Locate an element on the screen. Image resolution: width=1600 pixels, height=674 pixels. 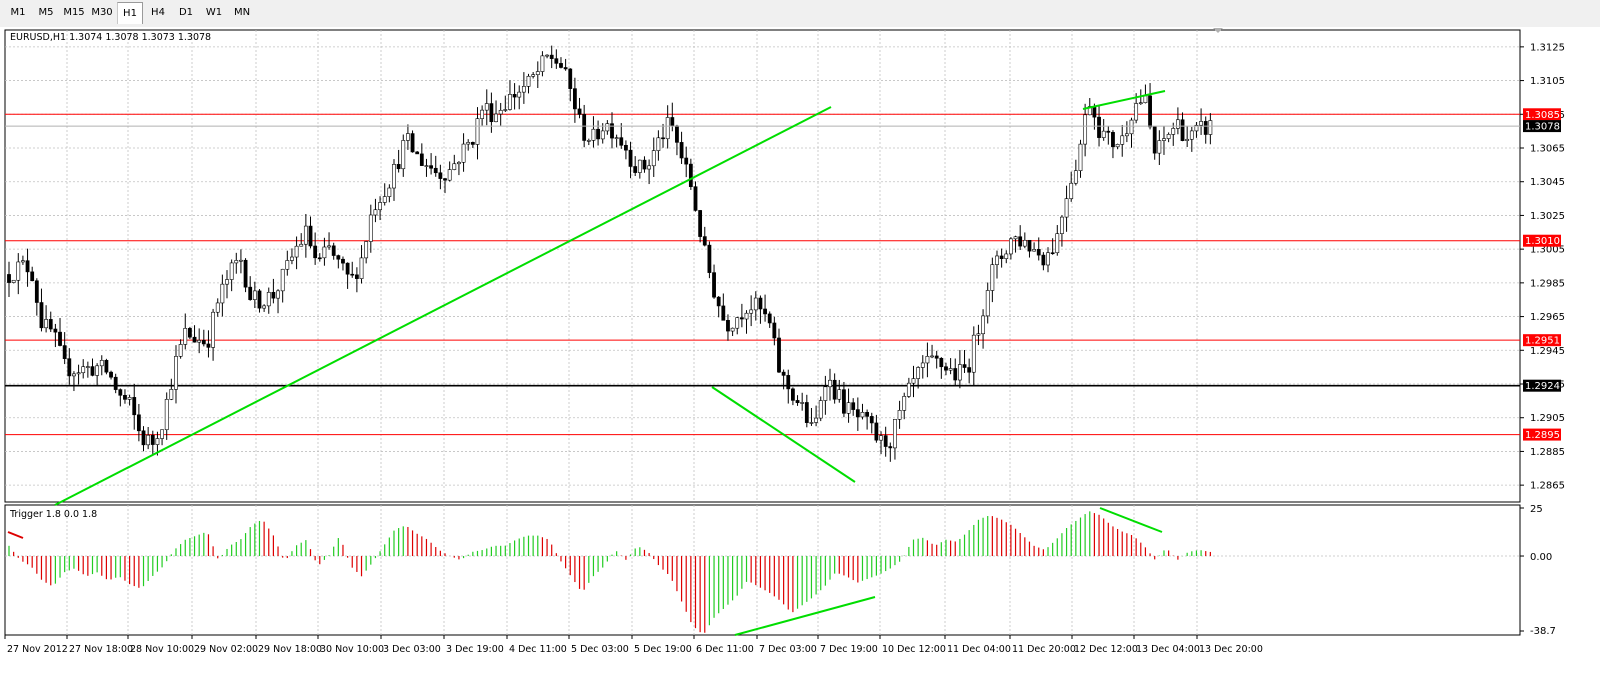
tf-w1-button: W1 is located at coordinates (214, 12).